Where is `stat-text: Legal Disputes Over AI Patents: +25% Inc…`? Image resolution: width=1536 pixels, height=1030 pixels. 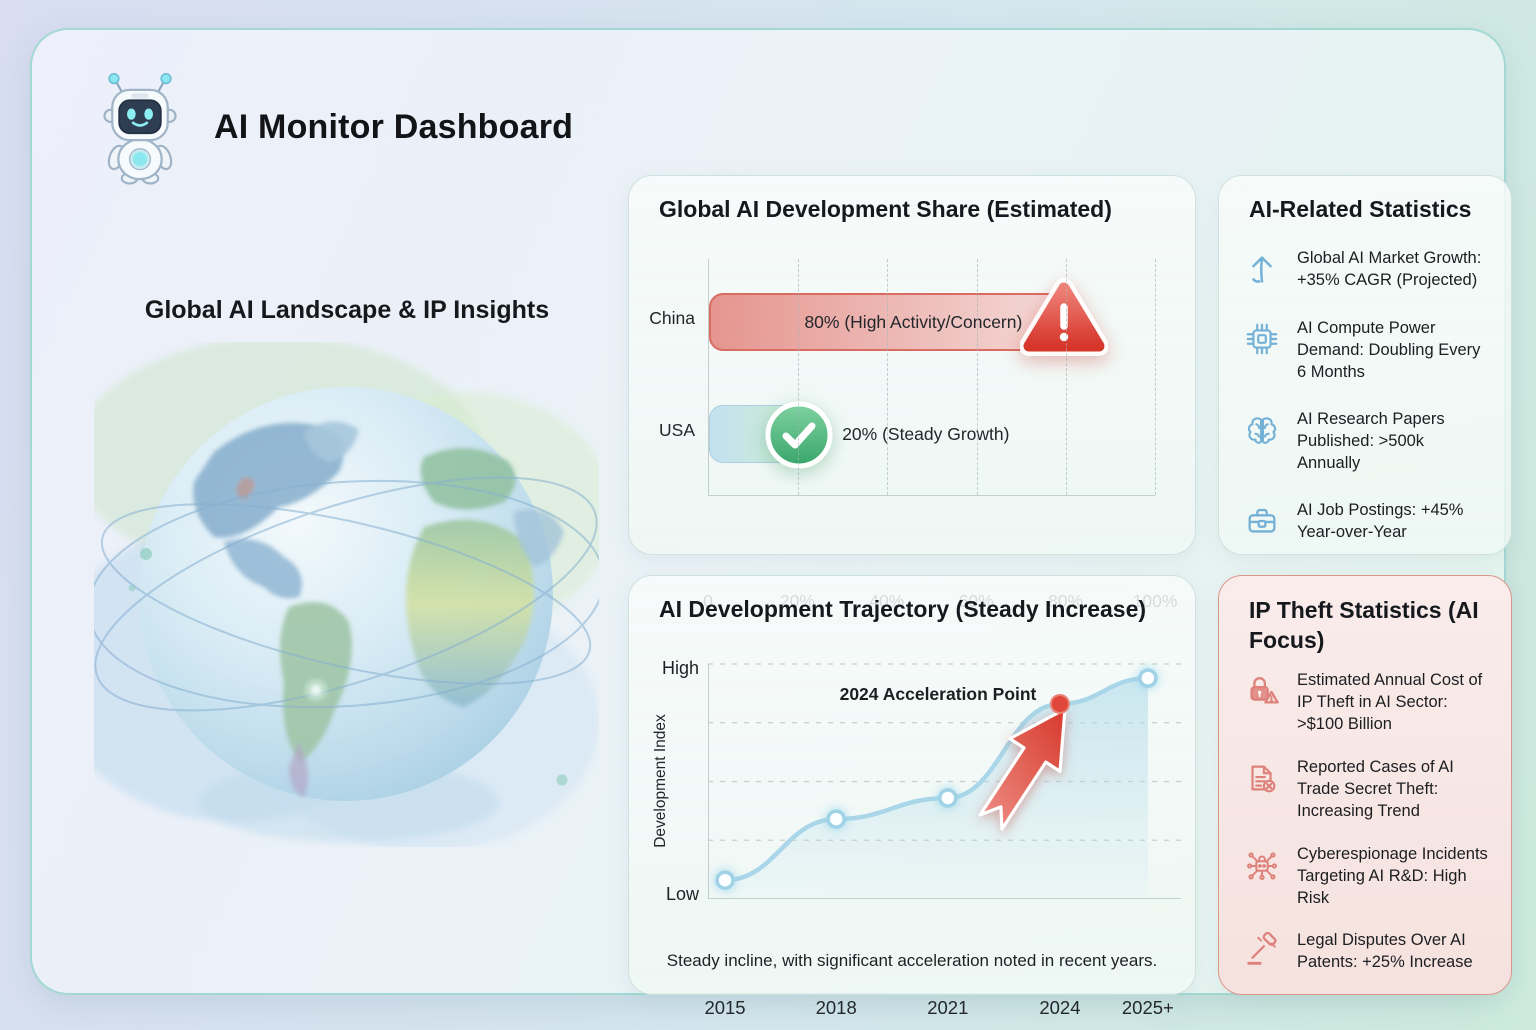
stat-text: Legal Disputes Over AI Patents: +25% Inc… is located at coordinates (1385, 951).